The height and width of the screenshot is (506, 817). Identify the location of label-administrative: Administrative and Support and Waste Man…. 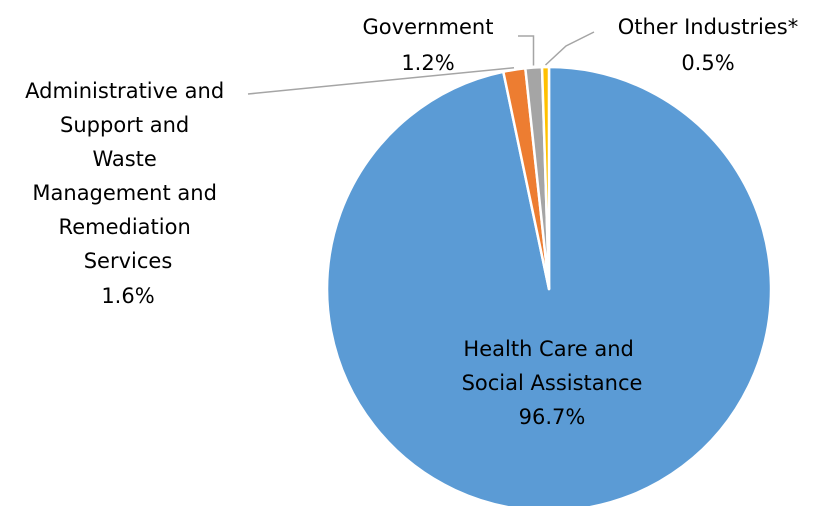
(128, 176).